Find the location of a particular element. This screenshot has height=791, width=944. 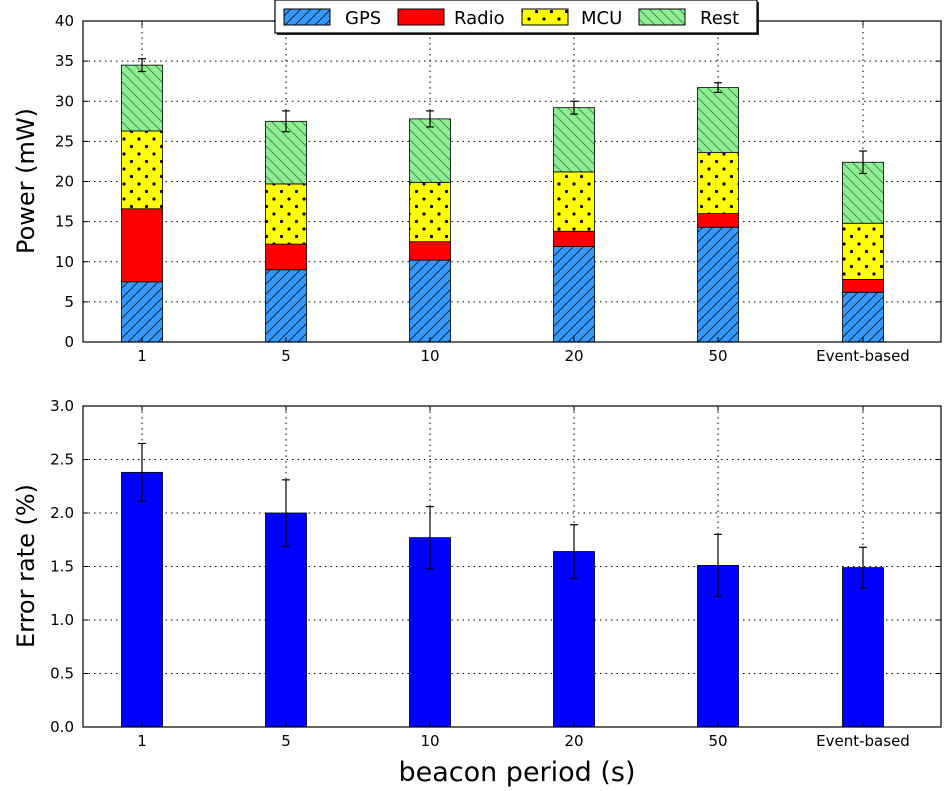

power-ytick-label: 30 is located at coordinates (64, 101).